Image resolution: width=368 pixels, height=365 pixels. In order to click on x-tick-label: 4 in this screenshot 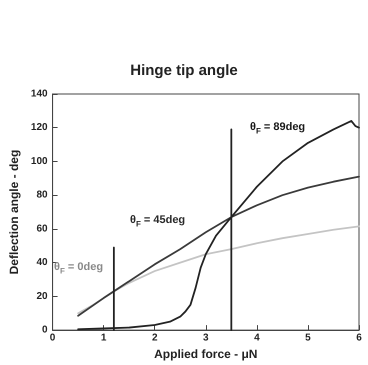, I will do `click(257, 338)`.